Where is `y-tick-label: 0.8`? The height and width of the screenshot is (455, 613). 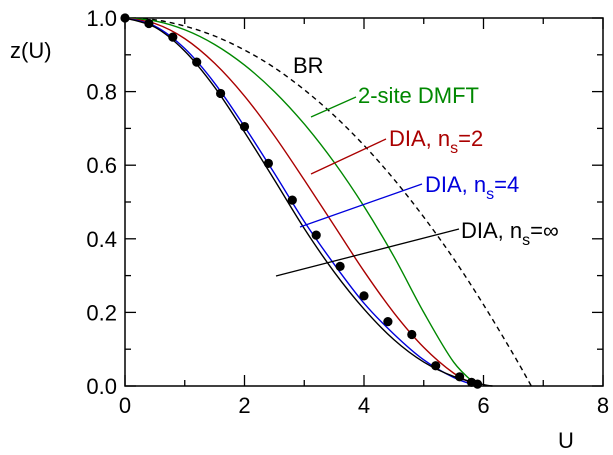
y-tick-label: 0.8 is located at coordinates (101, 92).